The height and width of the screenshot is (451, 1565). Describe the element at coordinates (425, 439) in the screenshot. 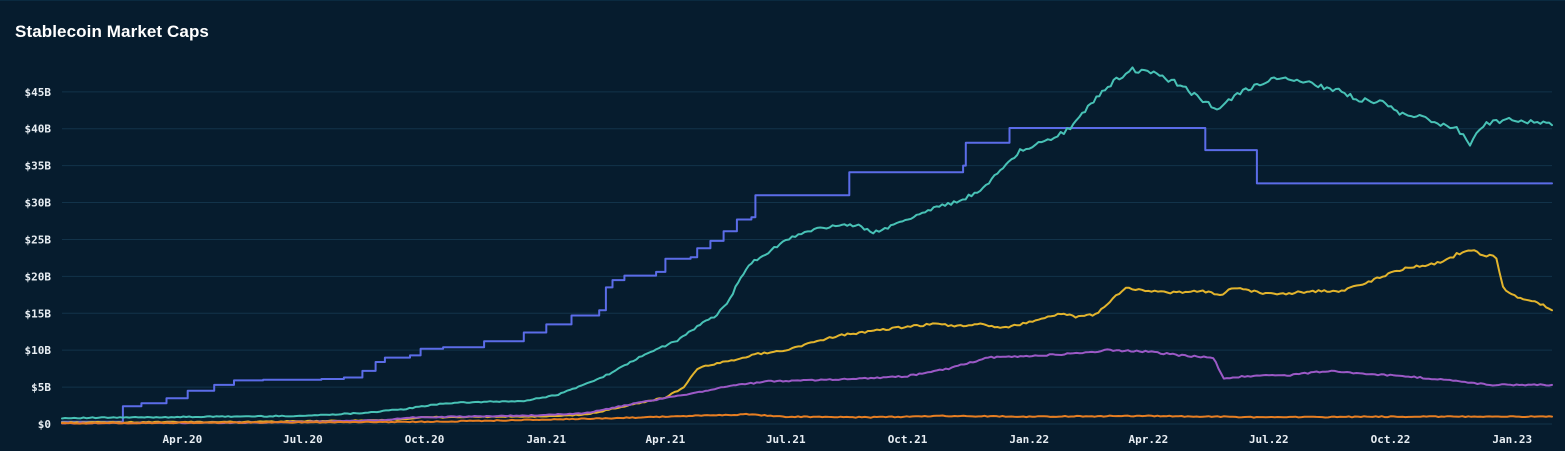

I see `x-tick-label: Oct.20` at that location.